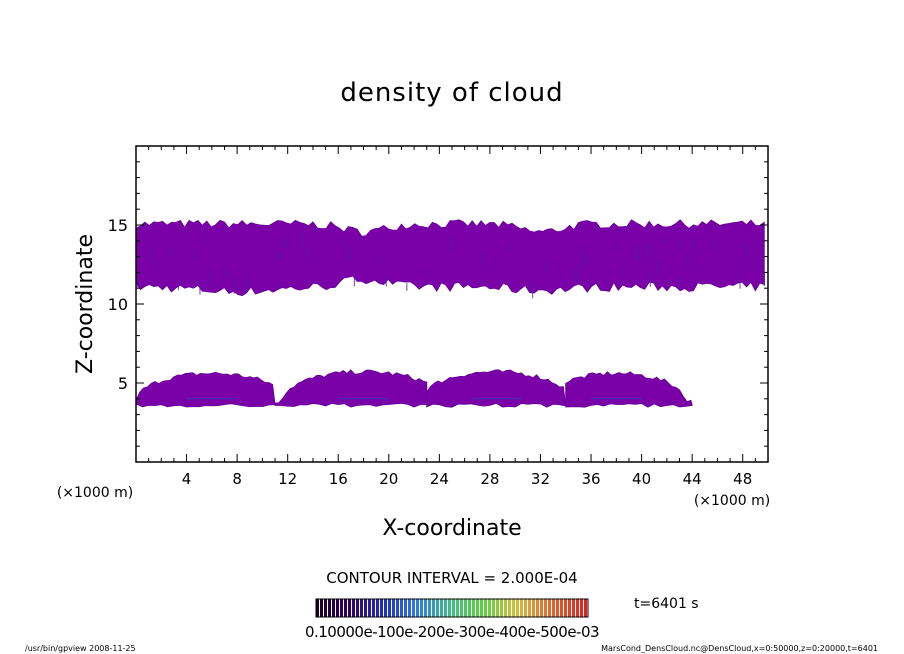  I want to click on contour-interval: CONTOUR INTERVAL = 2.000E-04, so click(451, 578).